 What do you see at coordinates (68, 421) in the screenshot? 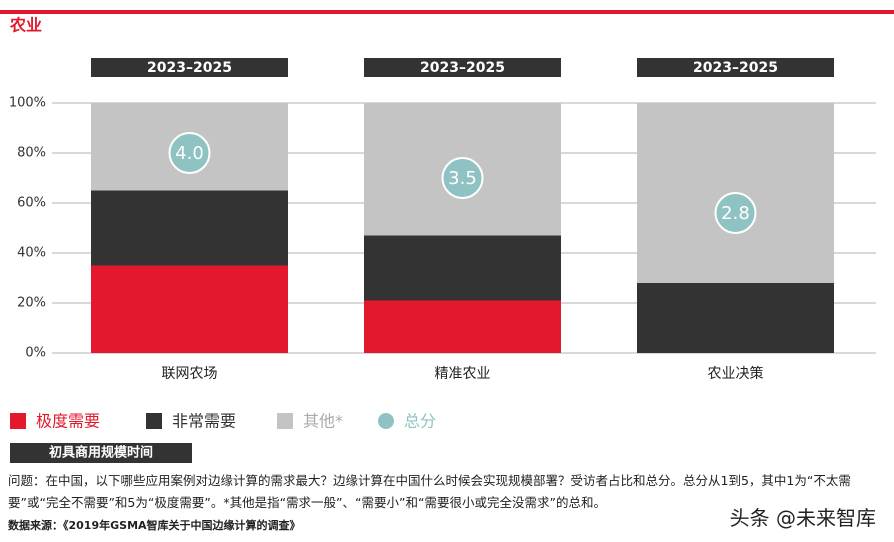
I see `legend-label: 极度需要` at bounding box center [68, 421].